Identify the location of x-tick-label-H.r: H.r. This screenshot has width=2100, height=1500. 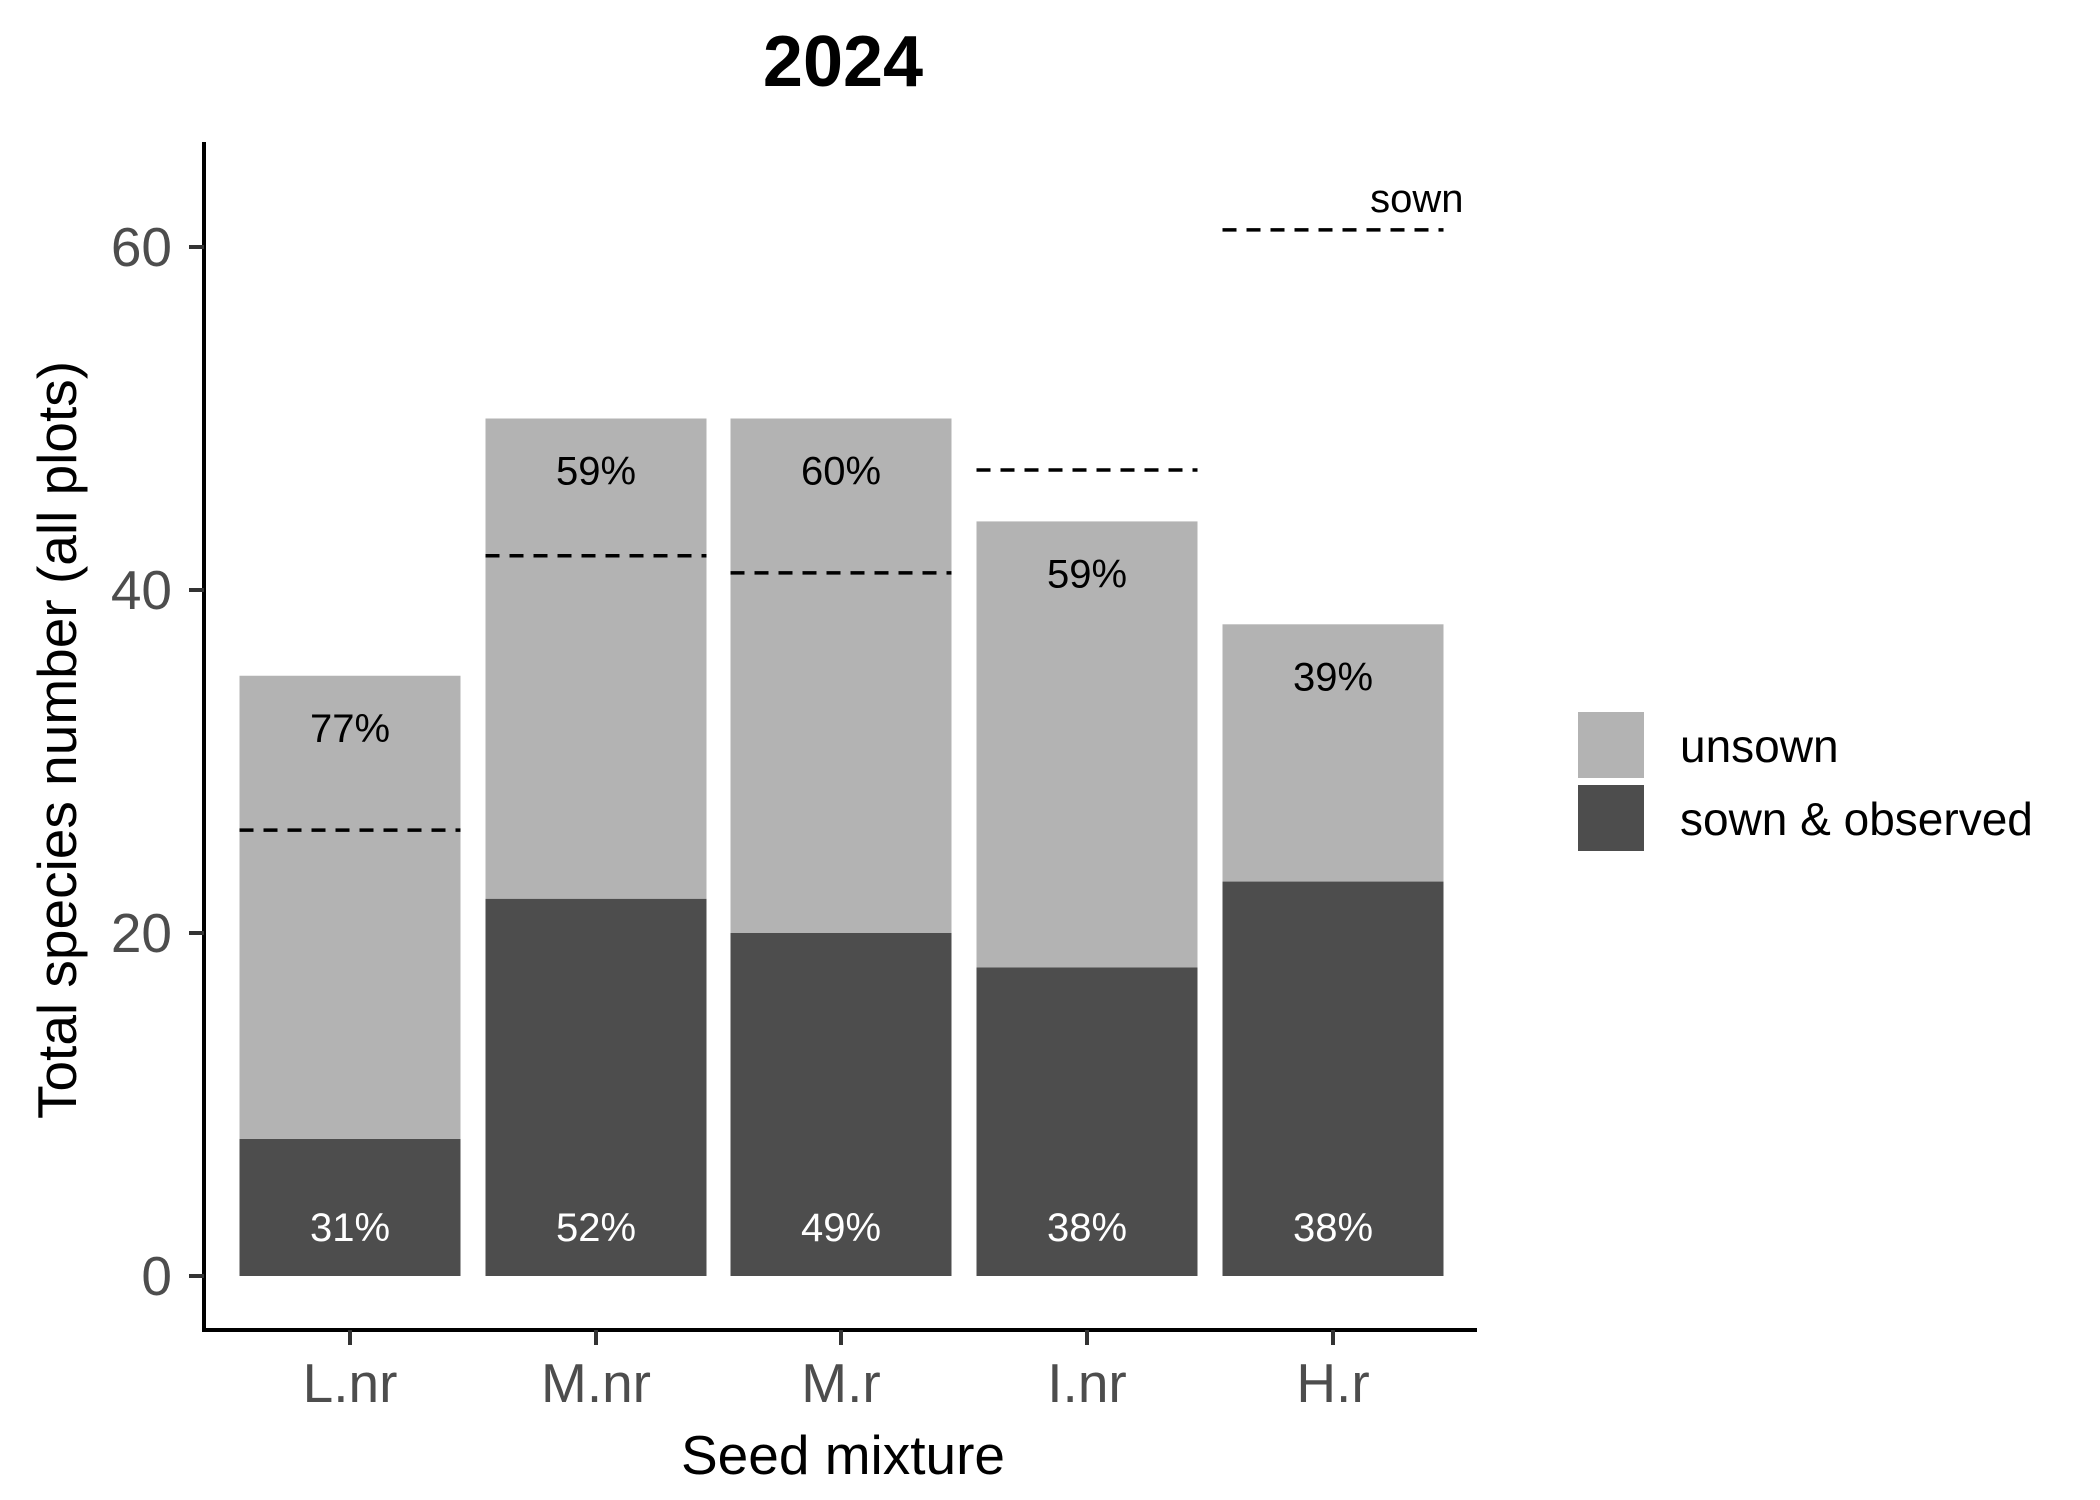
(1332, 1383).